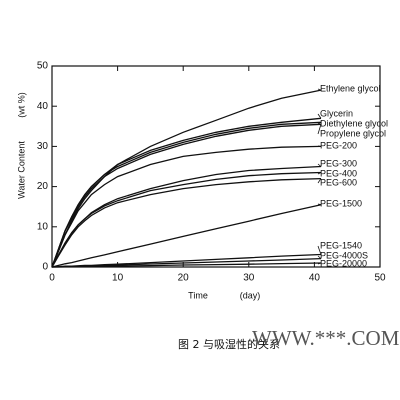 The image size is (400, 400). Describe the element at coordinates (43, 66) in the screenshot. I see `y-tick-label: 50` at that location.